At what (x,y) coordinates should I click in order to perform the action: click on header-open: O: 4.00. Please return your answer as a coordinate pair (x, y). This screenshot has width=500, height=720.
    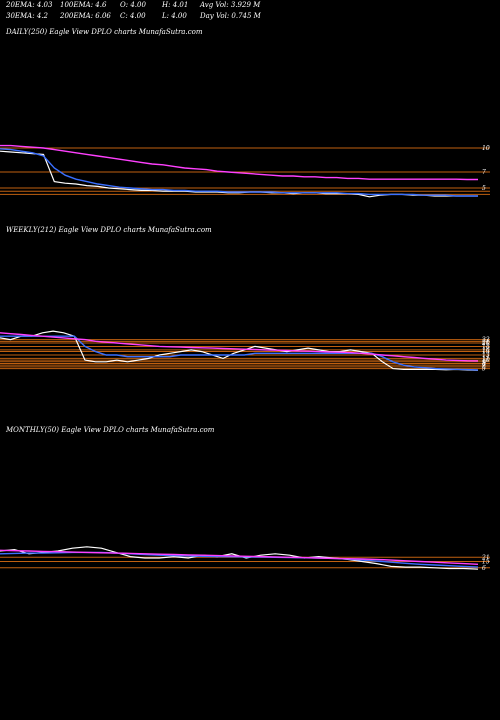
    Looking at the image, I should click on (133, 5).